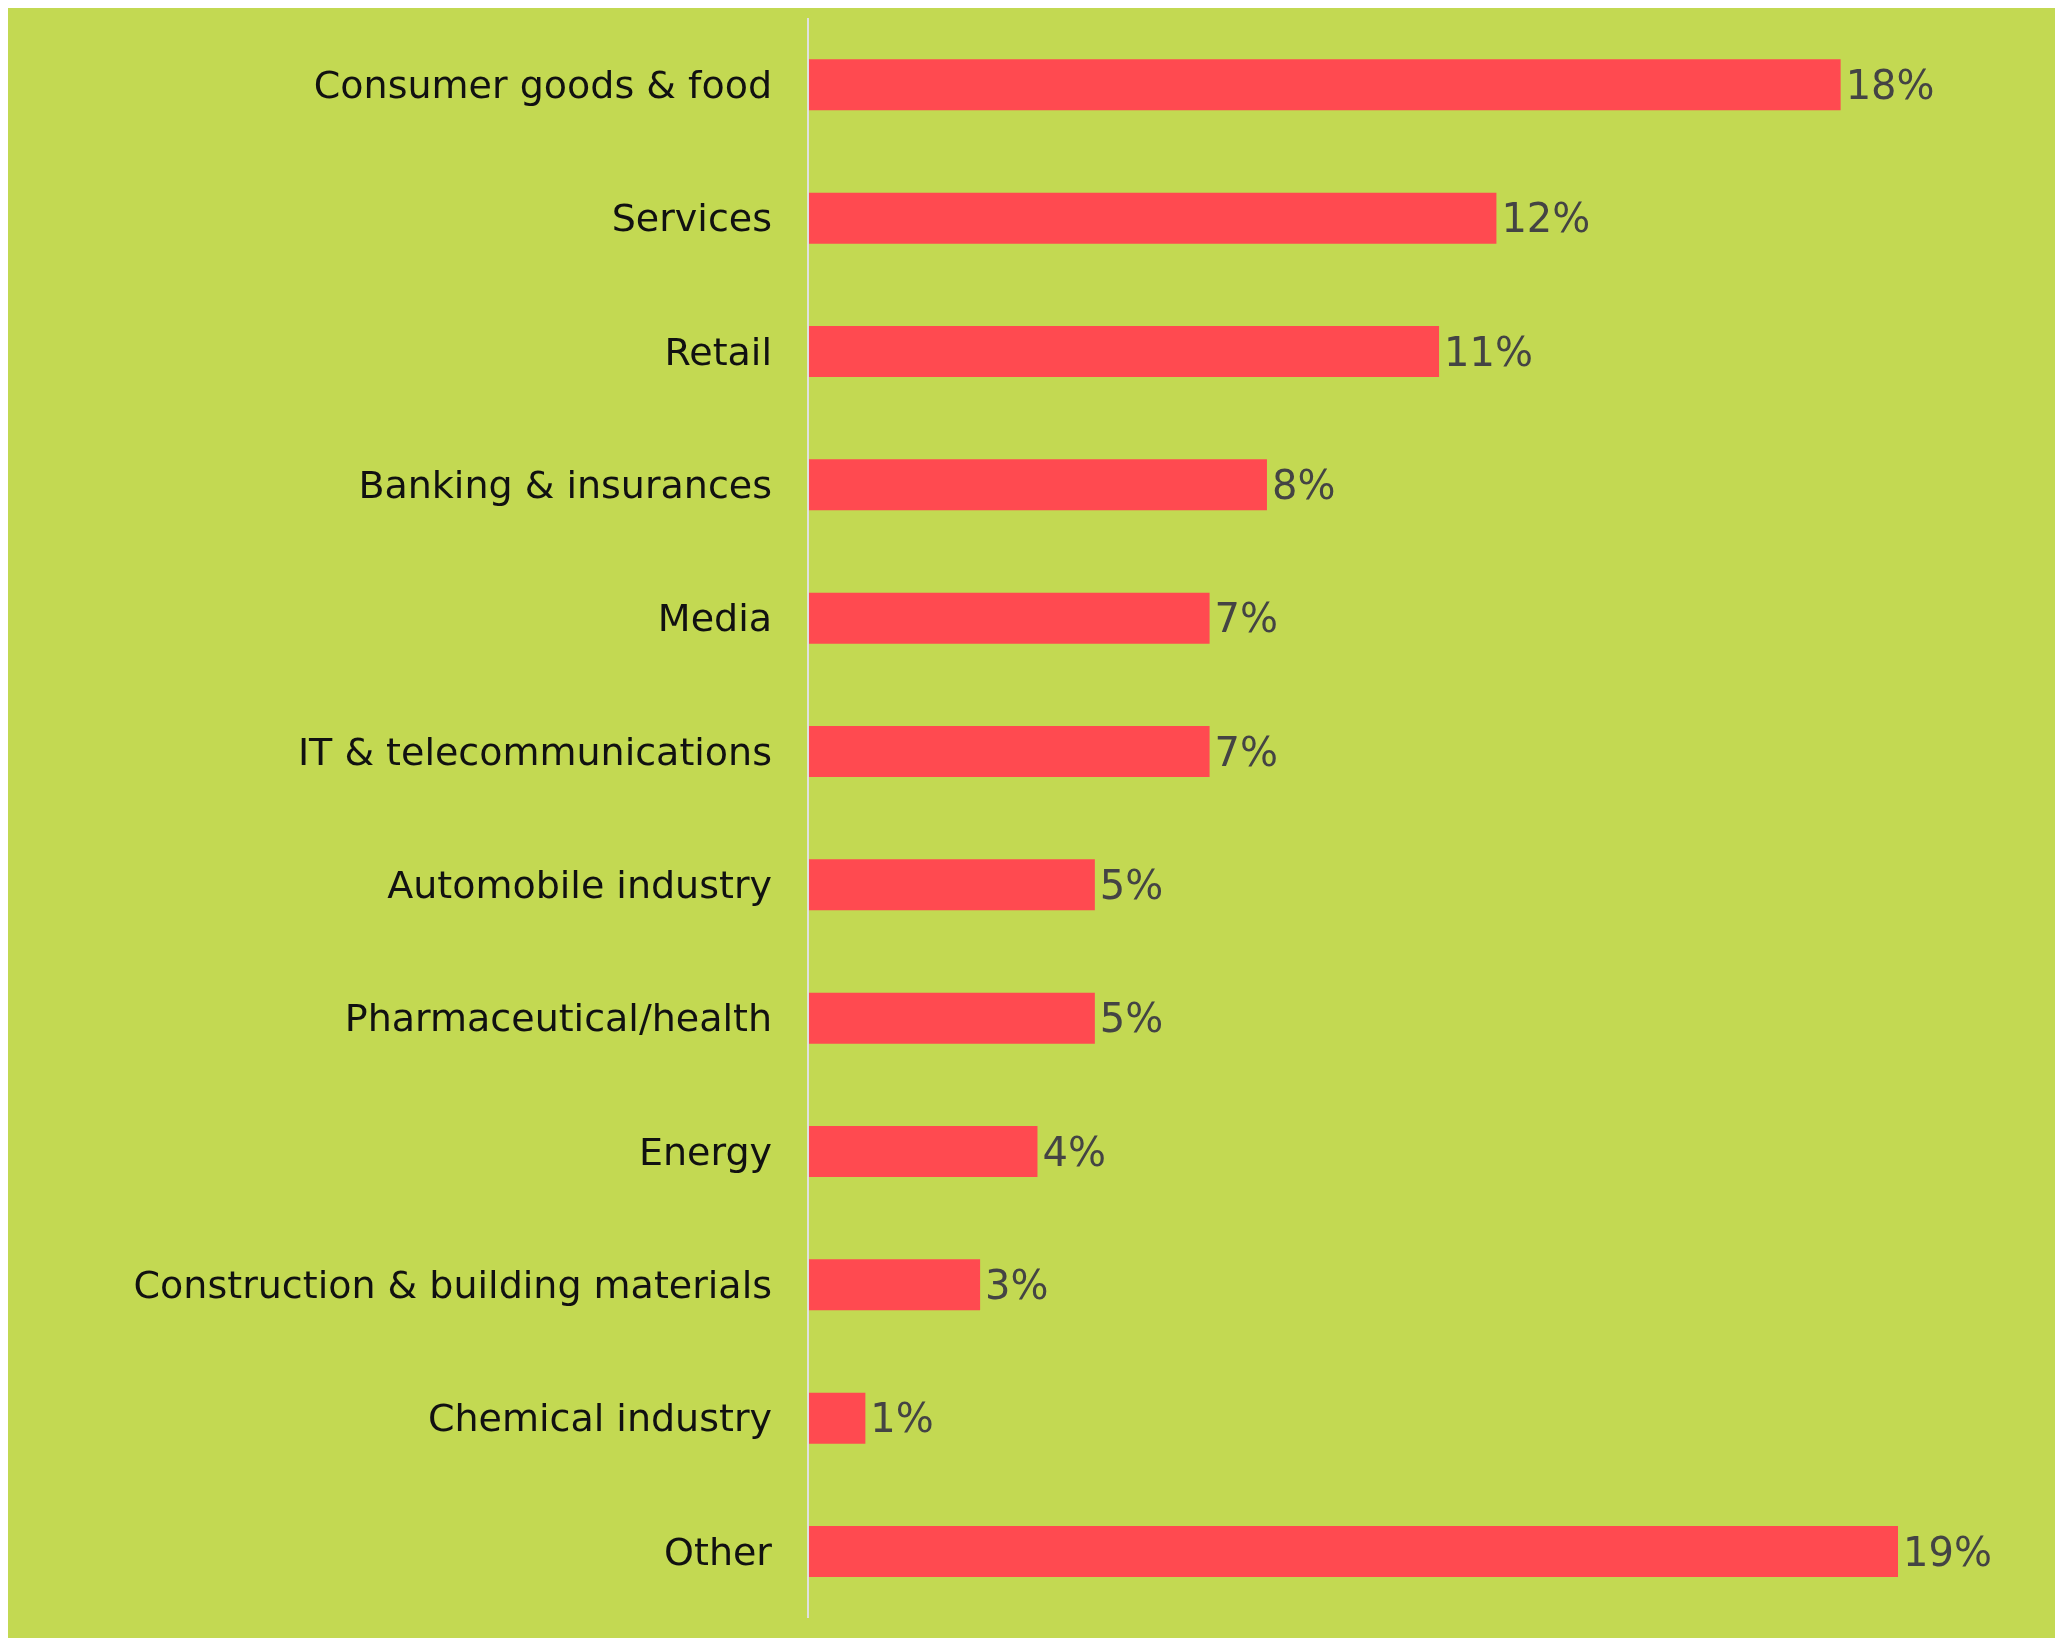 This screenshot has width=2063, height=1638. What do you see at coordinates (452, 1285) in the screenshot?
I see `y-tick-label: Construction & building materials` at bounding box center [452, 1285].